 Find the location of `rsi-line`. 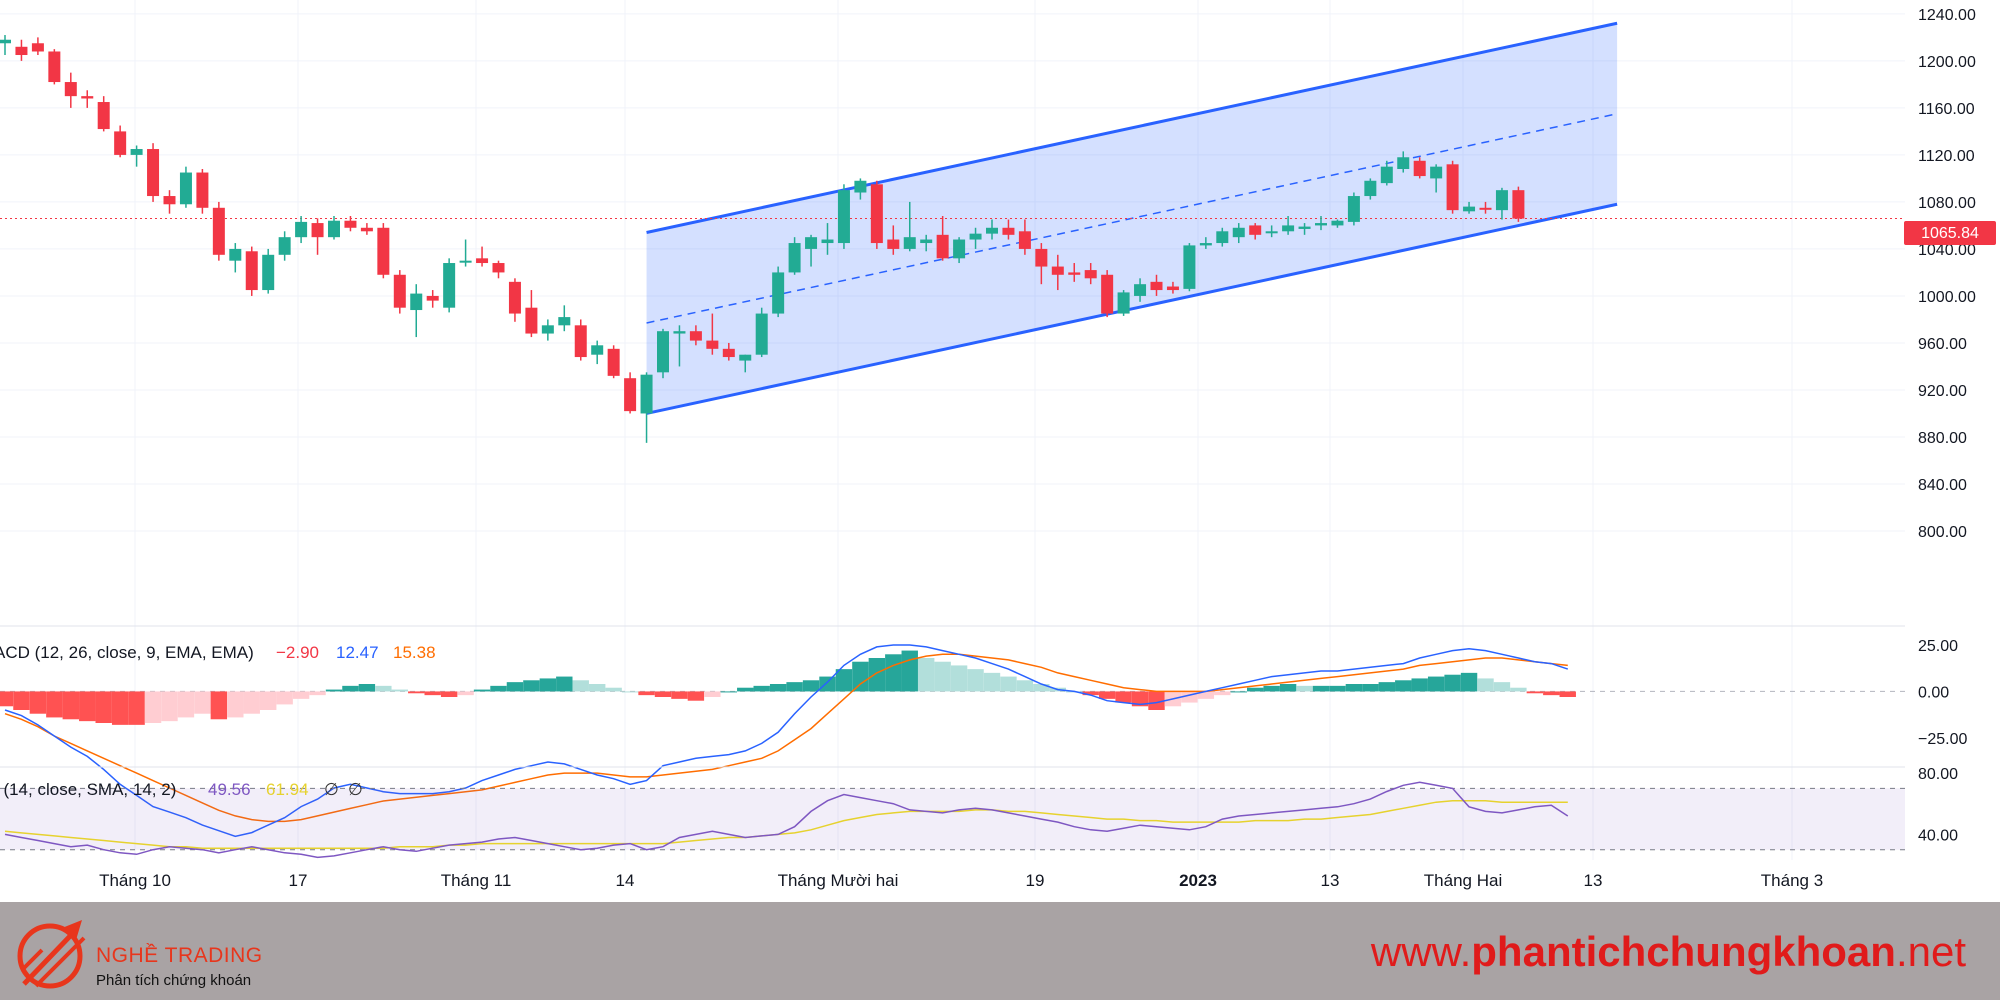

rsi-line is located at coordinates (786, 820).